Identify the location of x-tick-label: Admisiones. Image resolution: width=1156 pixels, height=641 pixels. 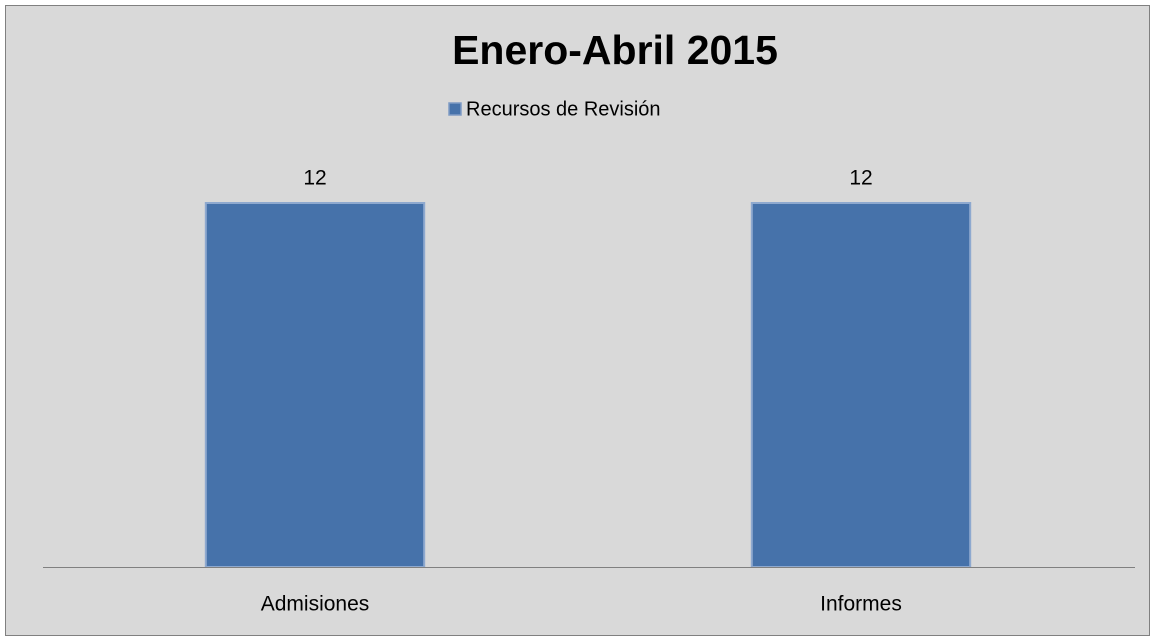
(315, 604).